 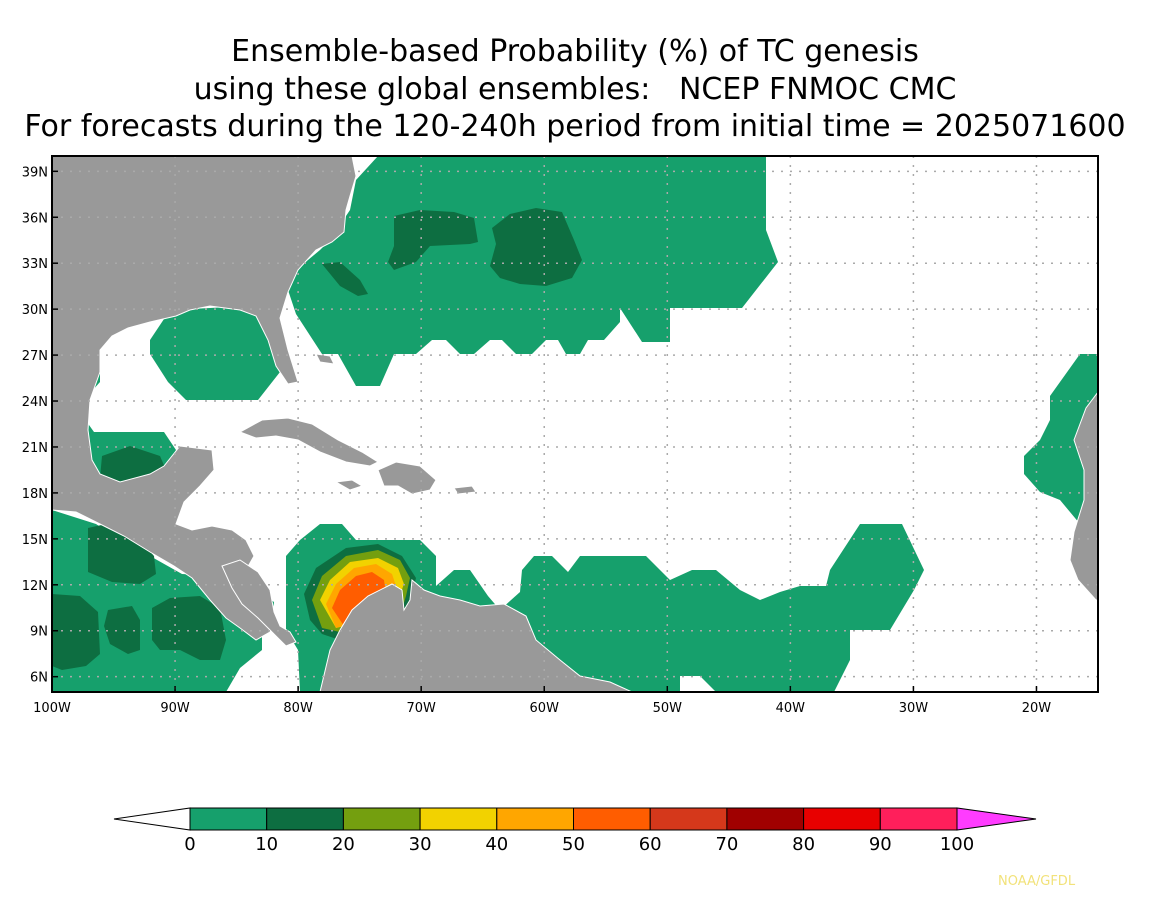 I want to click on colorbar-label: 40, so click(x=496, y=844).